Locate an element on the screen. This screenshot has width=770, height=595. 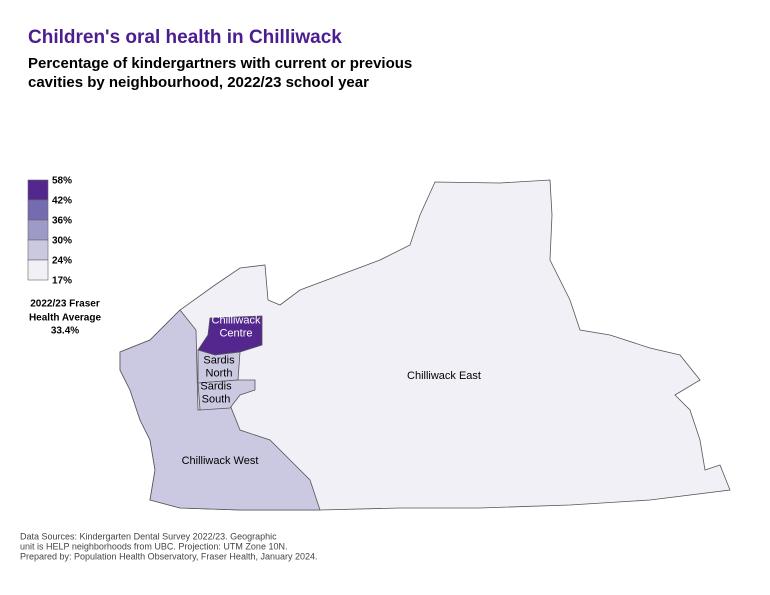
average-value: 33.4% is located at coordinates (65, 331).